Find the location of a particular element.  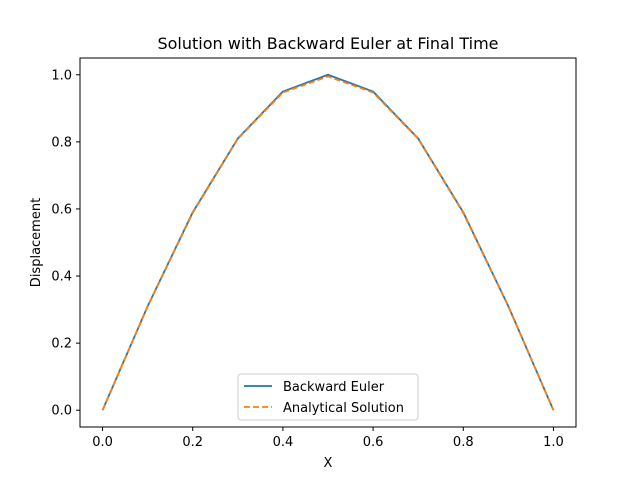

x-tick-label: 1.0 is located at coordinates (553, 442).